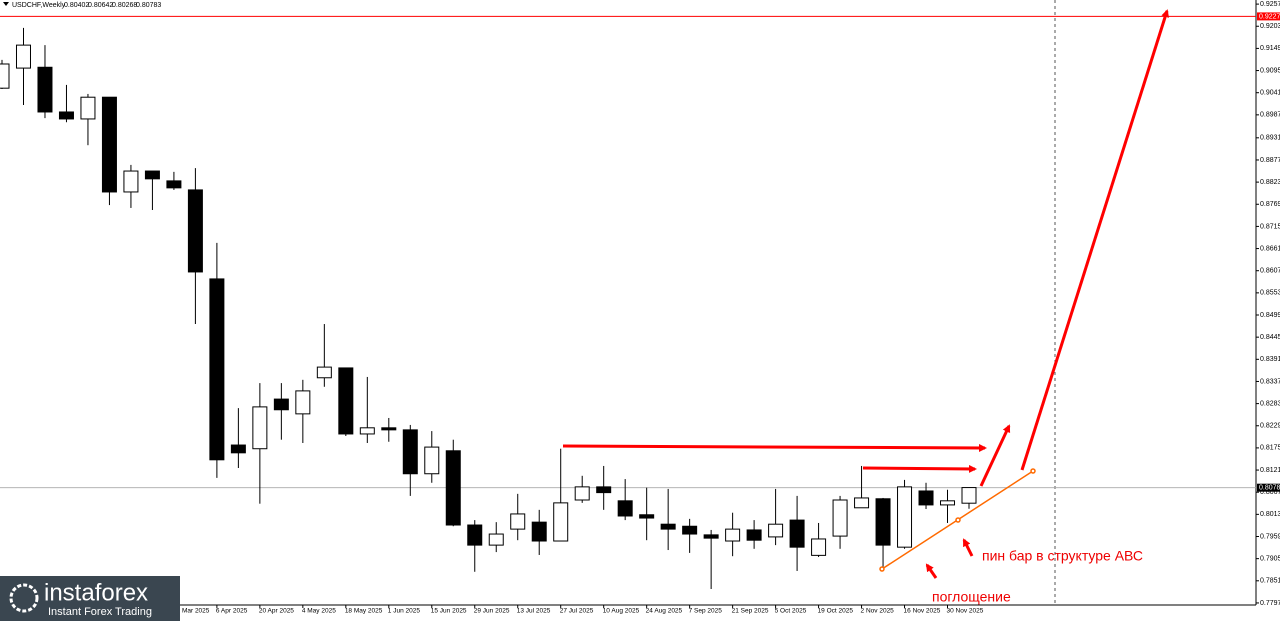 This screenshot has width=1280, height=621. I want to click on logo-name: instaforex, so click(96, 592).